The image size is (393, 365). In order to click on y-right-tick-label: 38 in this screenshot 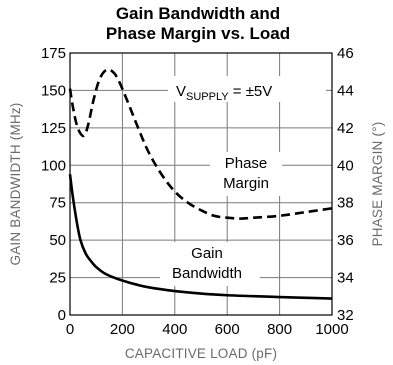, I will do `click(345, 203)`.